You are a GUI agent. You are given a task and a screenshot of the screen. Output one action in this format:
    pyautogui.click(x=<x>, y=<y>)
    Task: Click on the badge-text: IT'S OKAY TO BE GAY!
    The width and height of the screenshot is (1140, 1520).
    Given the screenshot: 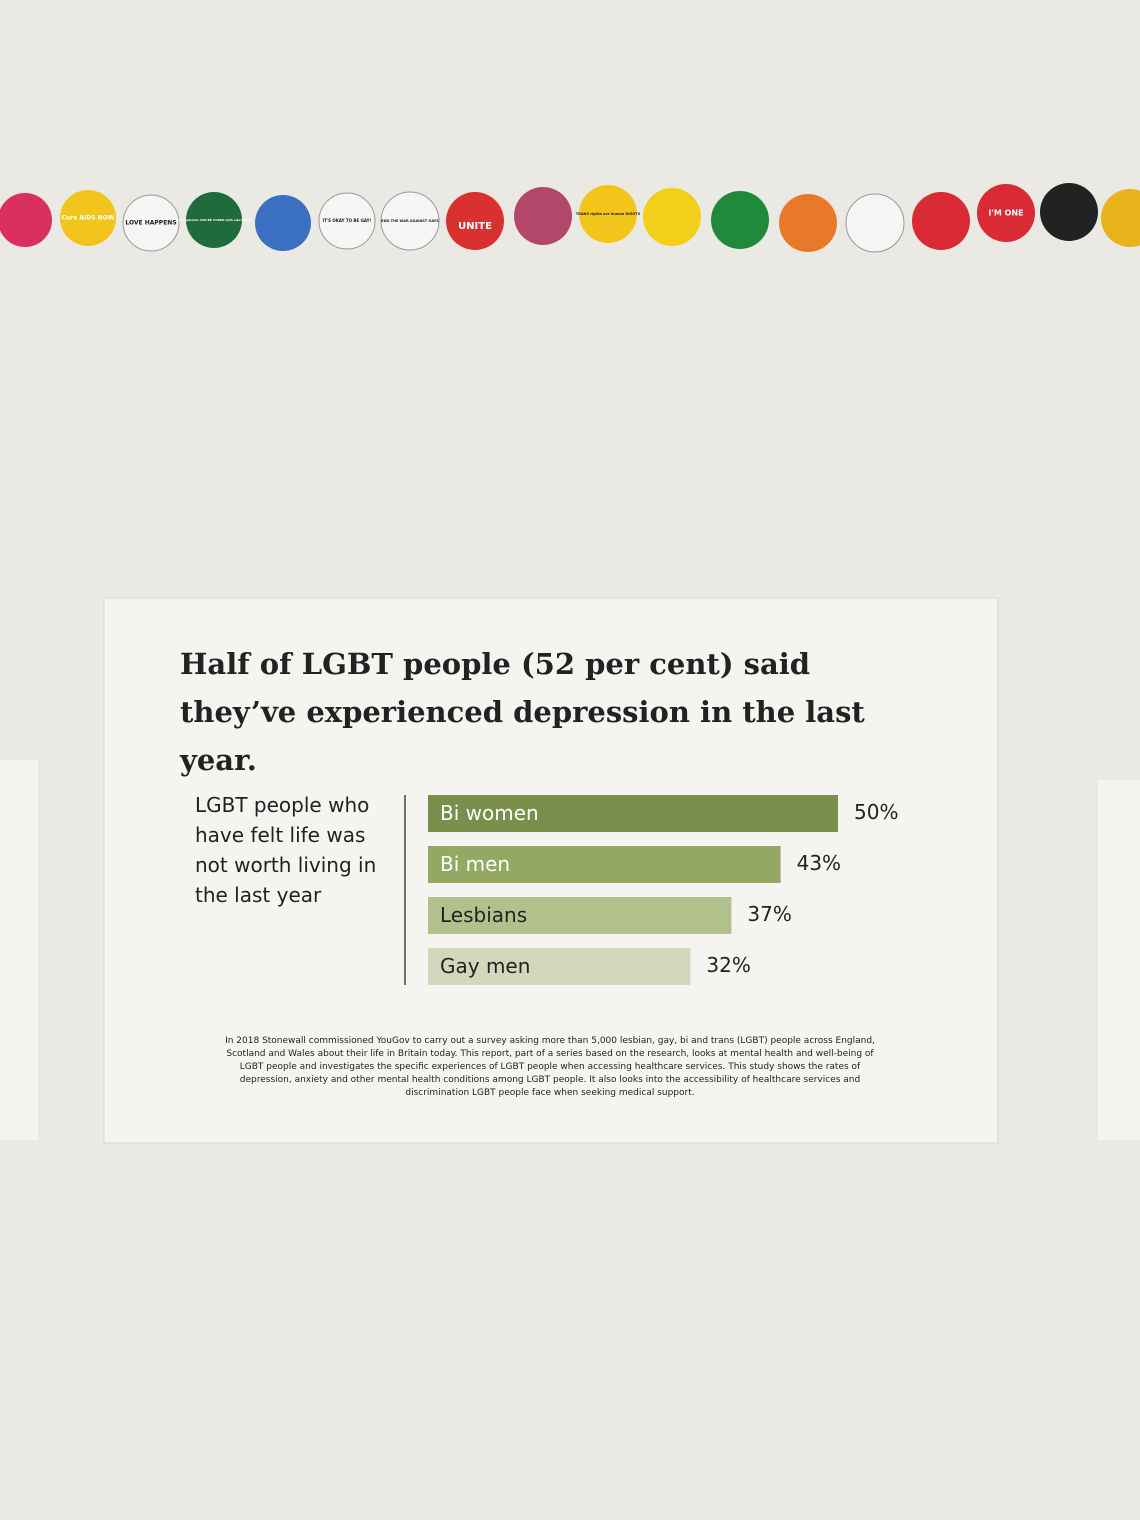 What is the action you would take?
    pyautogui.click(x=347, y=220)
    